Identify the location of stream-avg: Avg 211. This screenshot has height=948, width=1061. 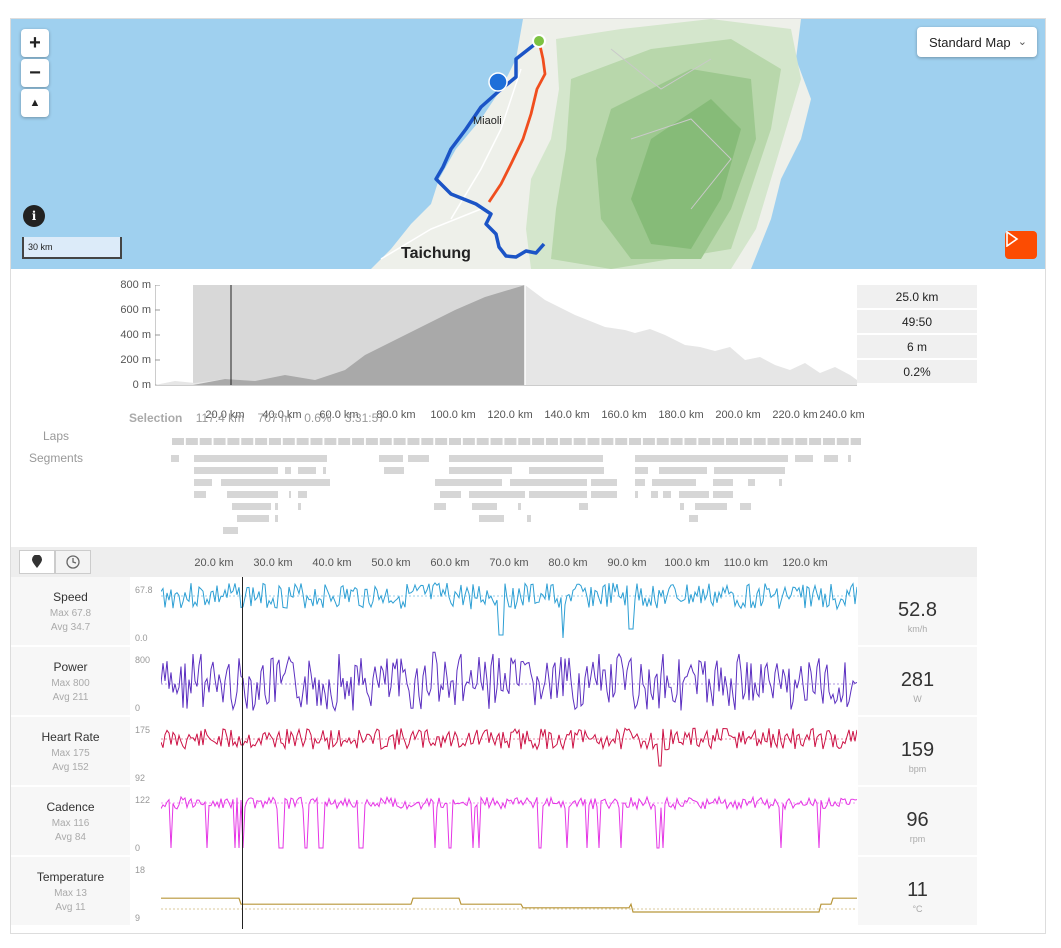
(70, 697).